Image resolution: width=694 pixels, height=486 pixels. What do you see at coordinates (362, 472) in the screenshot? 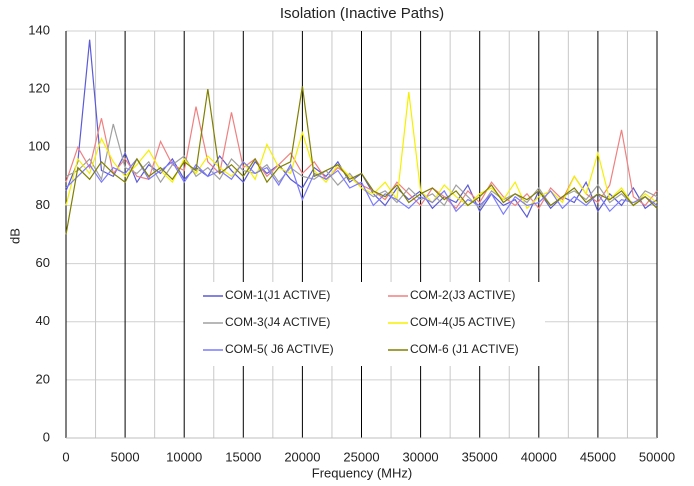
I see `x-axis-label: Frequency (MHz)` at bounding box center [362, 472].